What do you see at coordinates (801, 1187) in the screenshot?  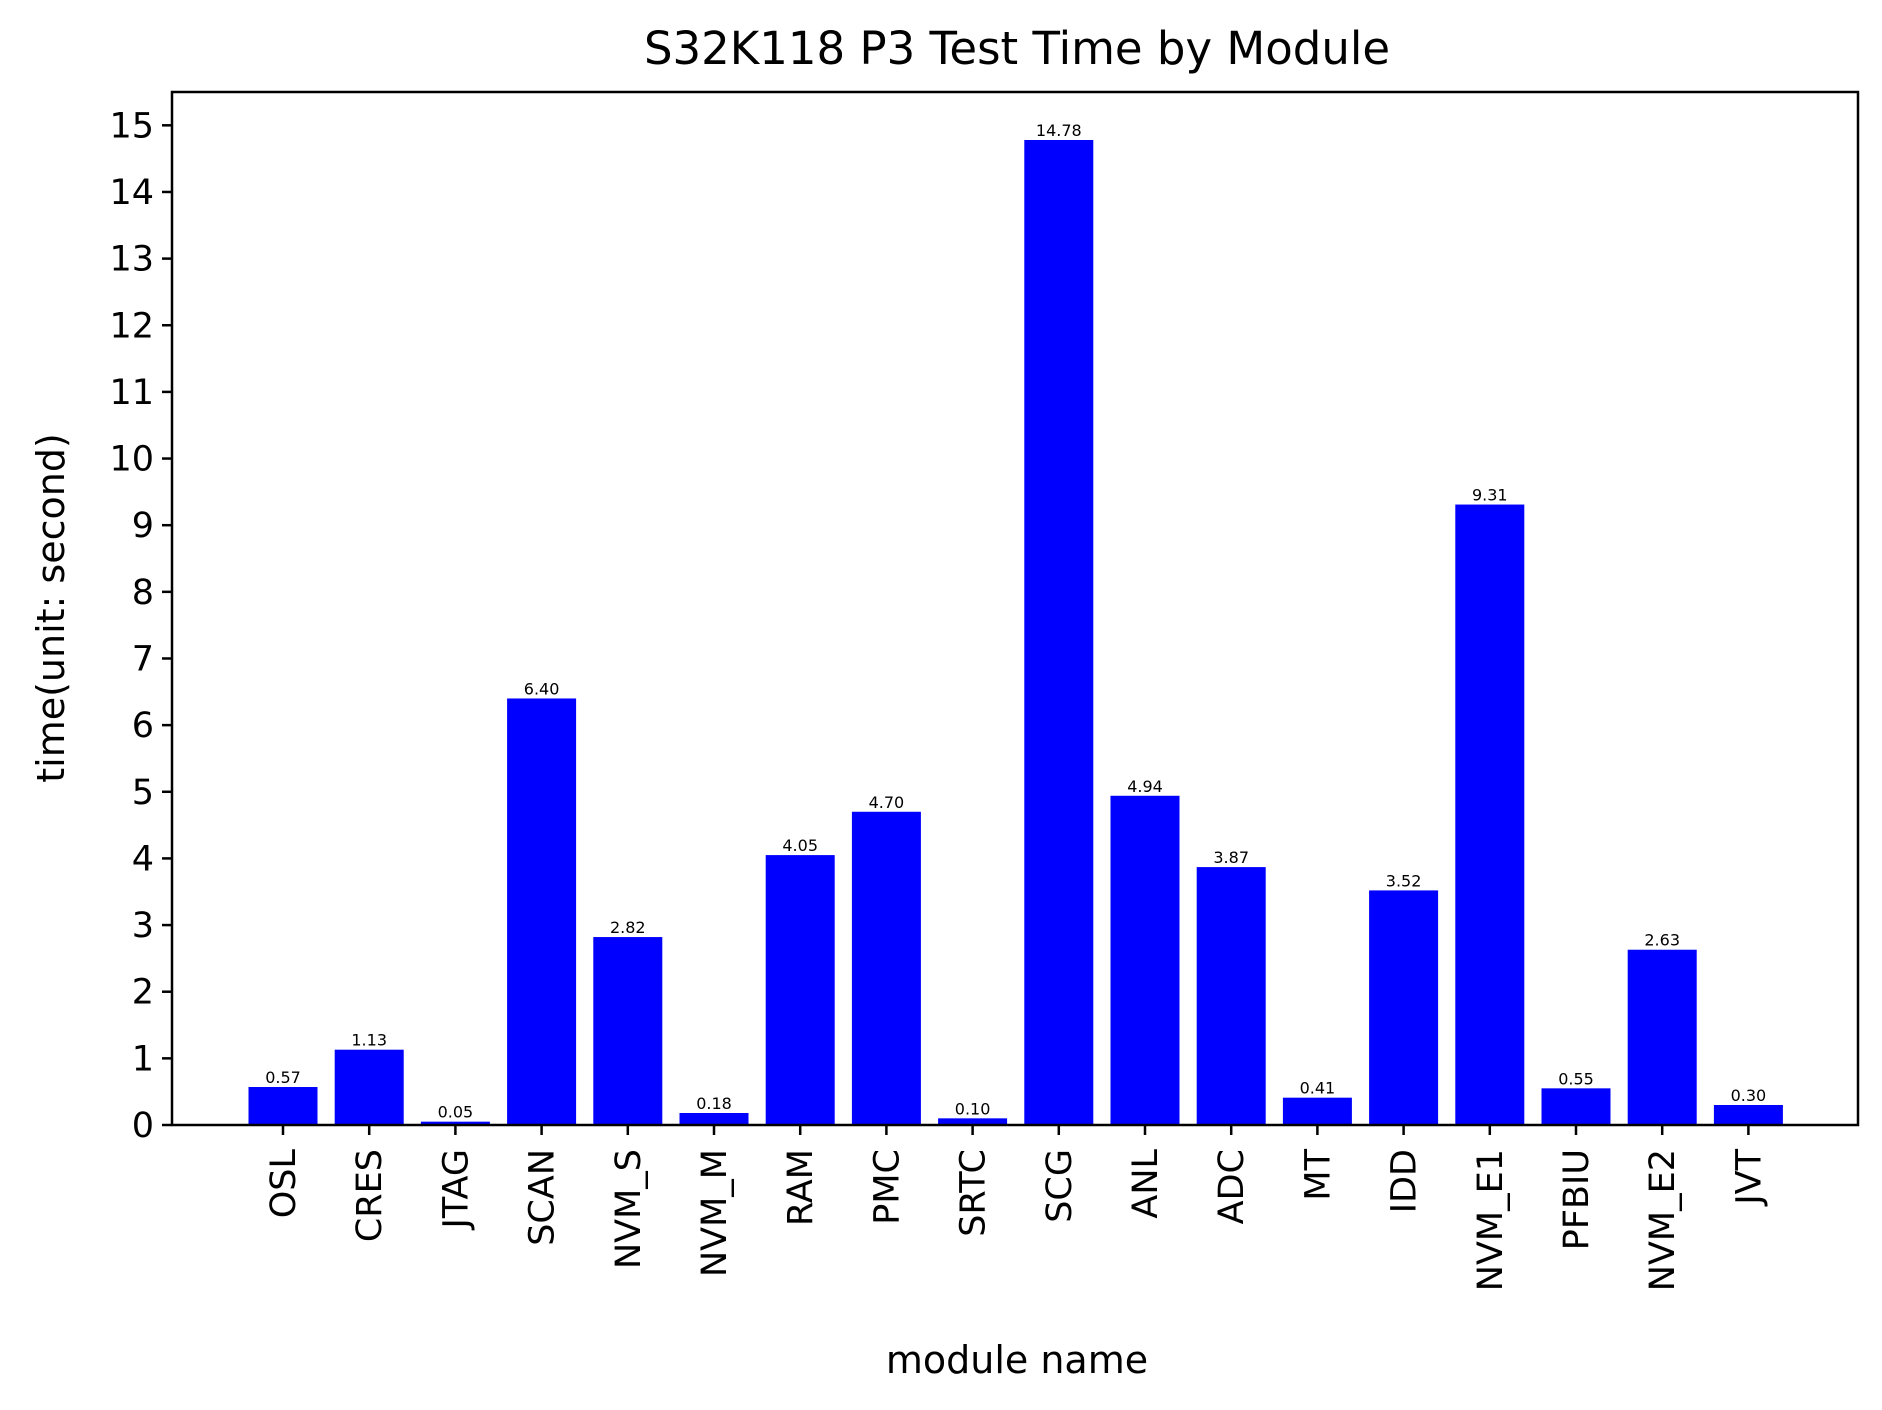 I see `x-tick-label: RAM` at bounding box center [801, 1187].